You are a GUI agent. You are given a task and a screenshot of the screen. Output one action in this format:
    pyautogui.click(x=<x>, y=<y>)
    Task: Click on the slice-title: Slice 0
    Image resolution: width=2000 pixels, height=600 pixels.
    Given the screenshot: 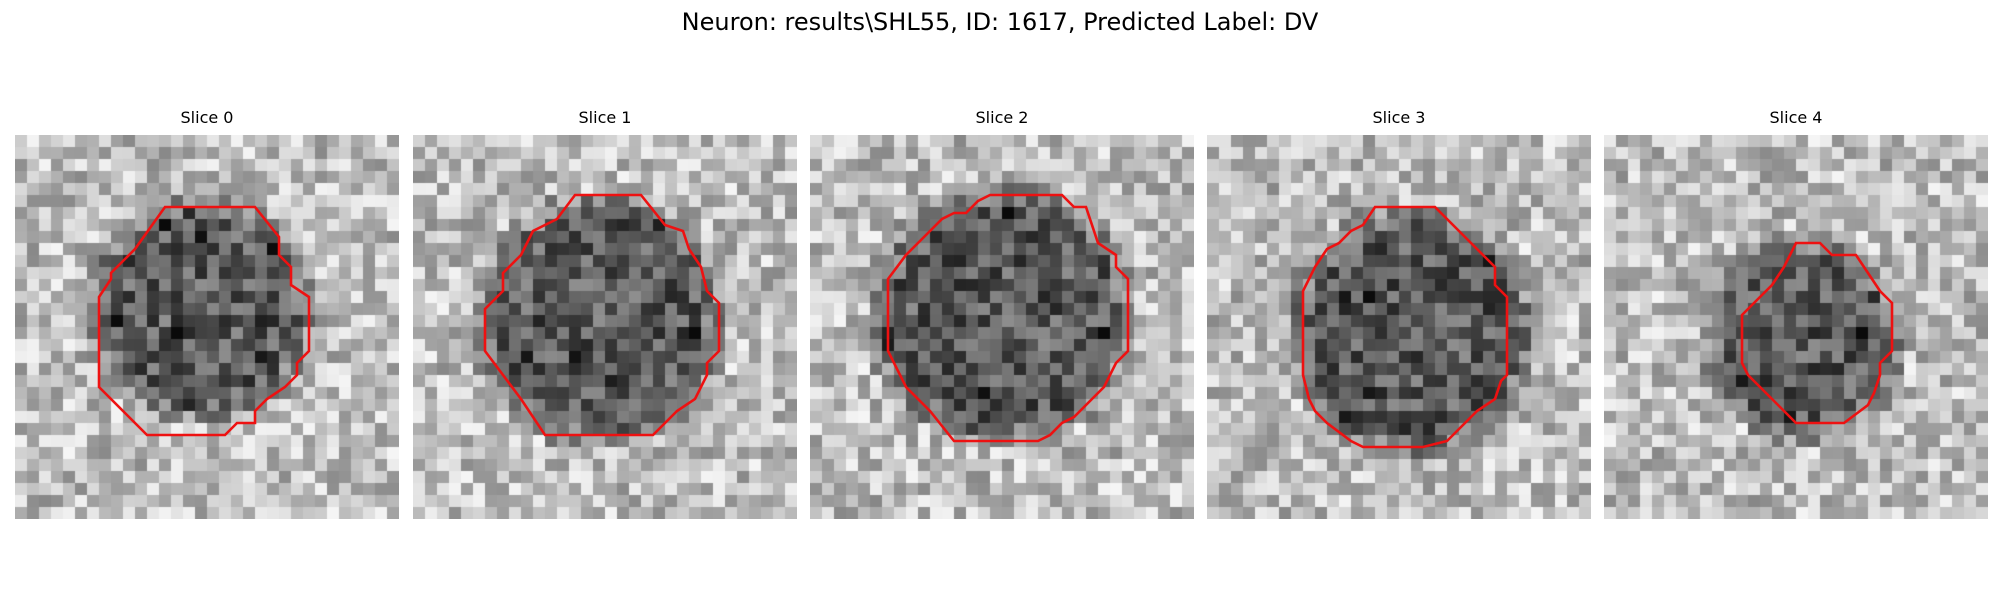 What is the action you would take?
    pyautogui.click(x=207, y=117)
    